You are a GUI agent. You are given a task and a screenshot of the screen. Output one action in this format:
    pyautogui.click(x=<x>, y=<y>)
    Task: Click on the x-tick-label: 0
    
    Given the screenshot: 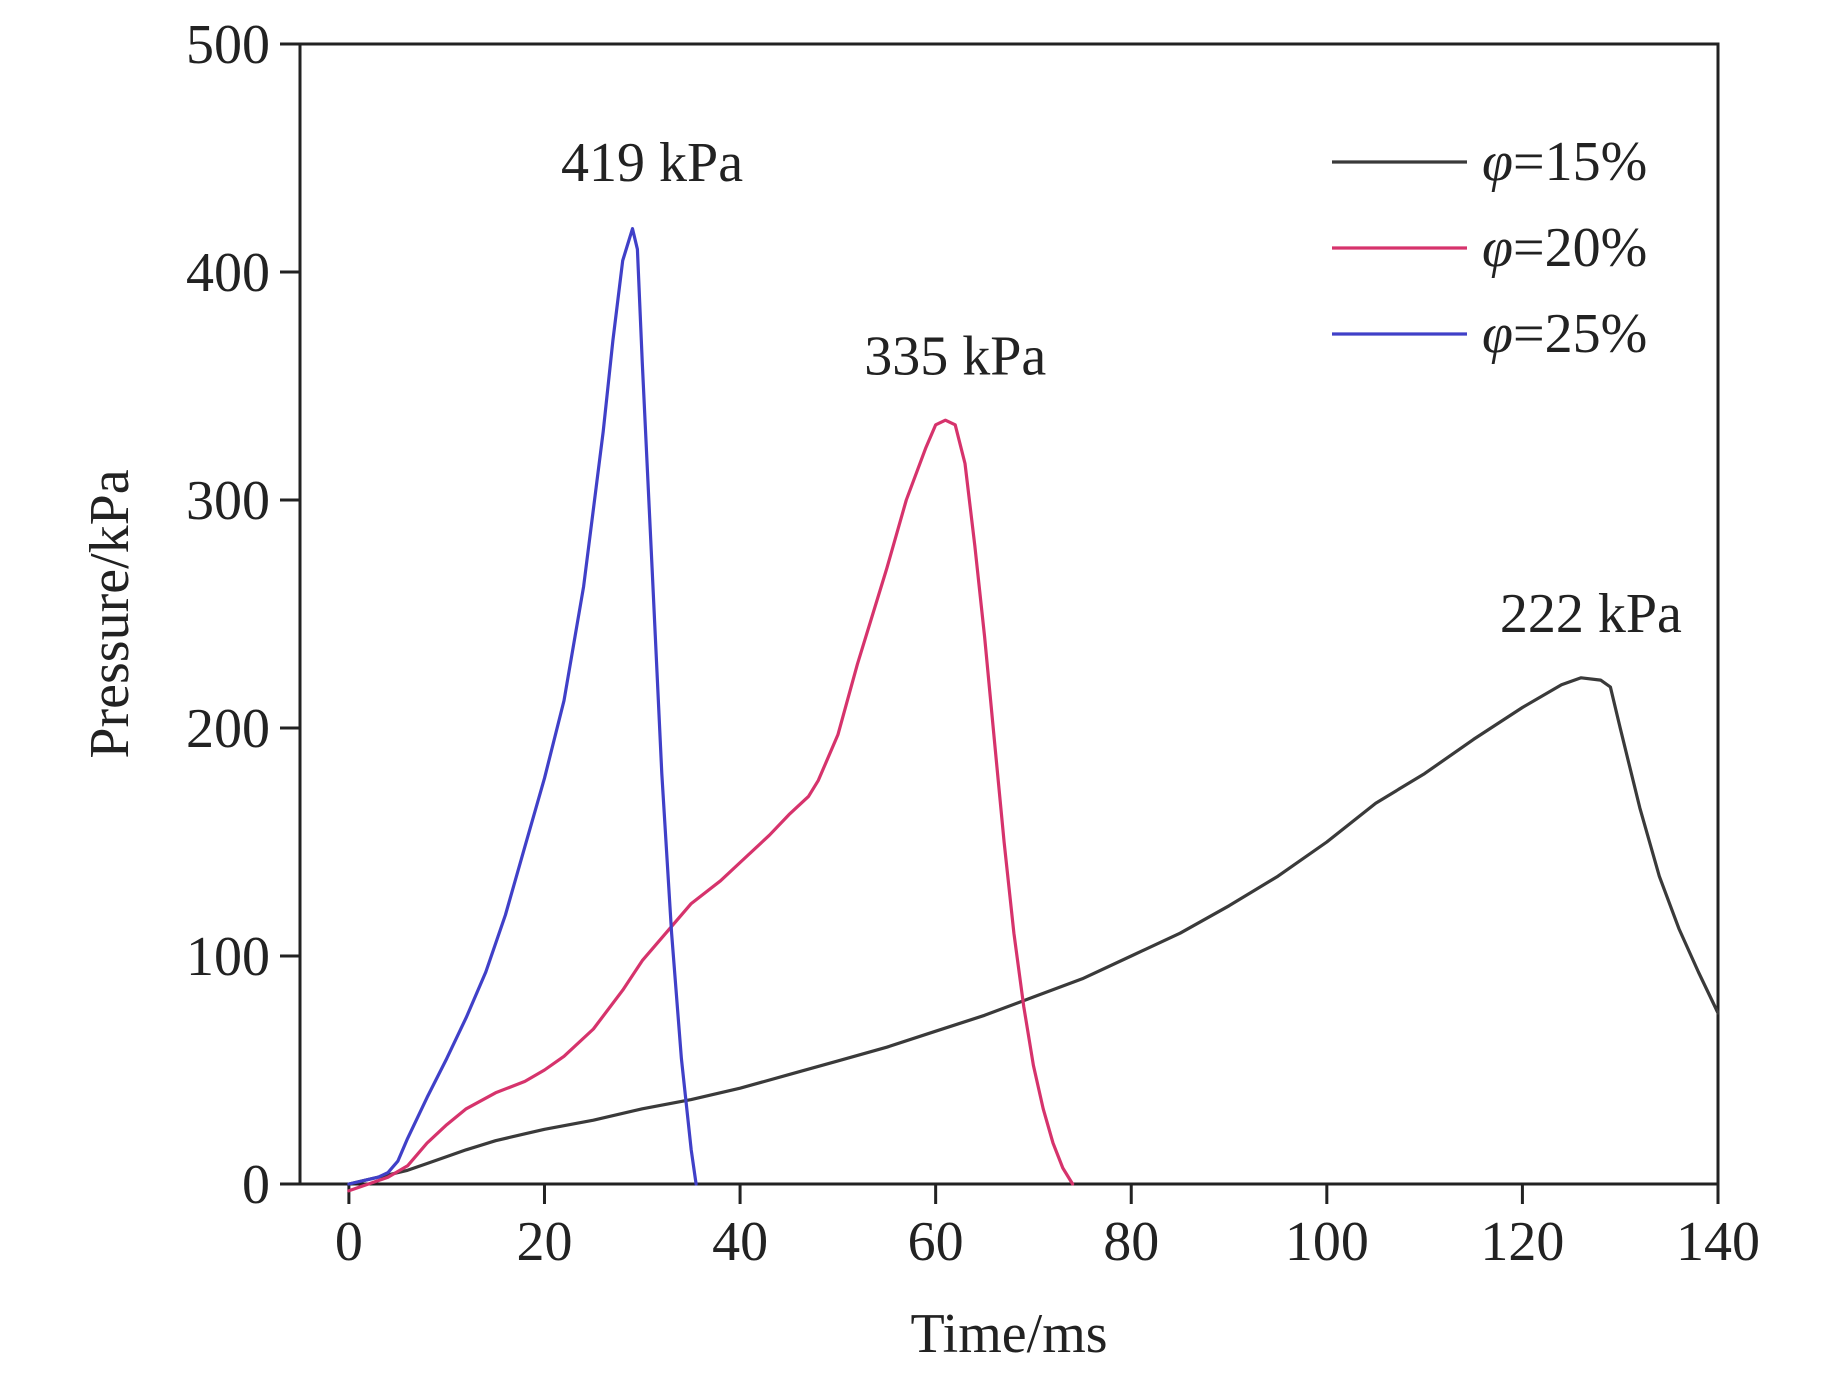 What is the action you would take?
    pyautogui.click(x=349, y=1242)
    